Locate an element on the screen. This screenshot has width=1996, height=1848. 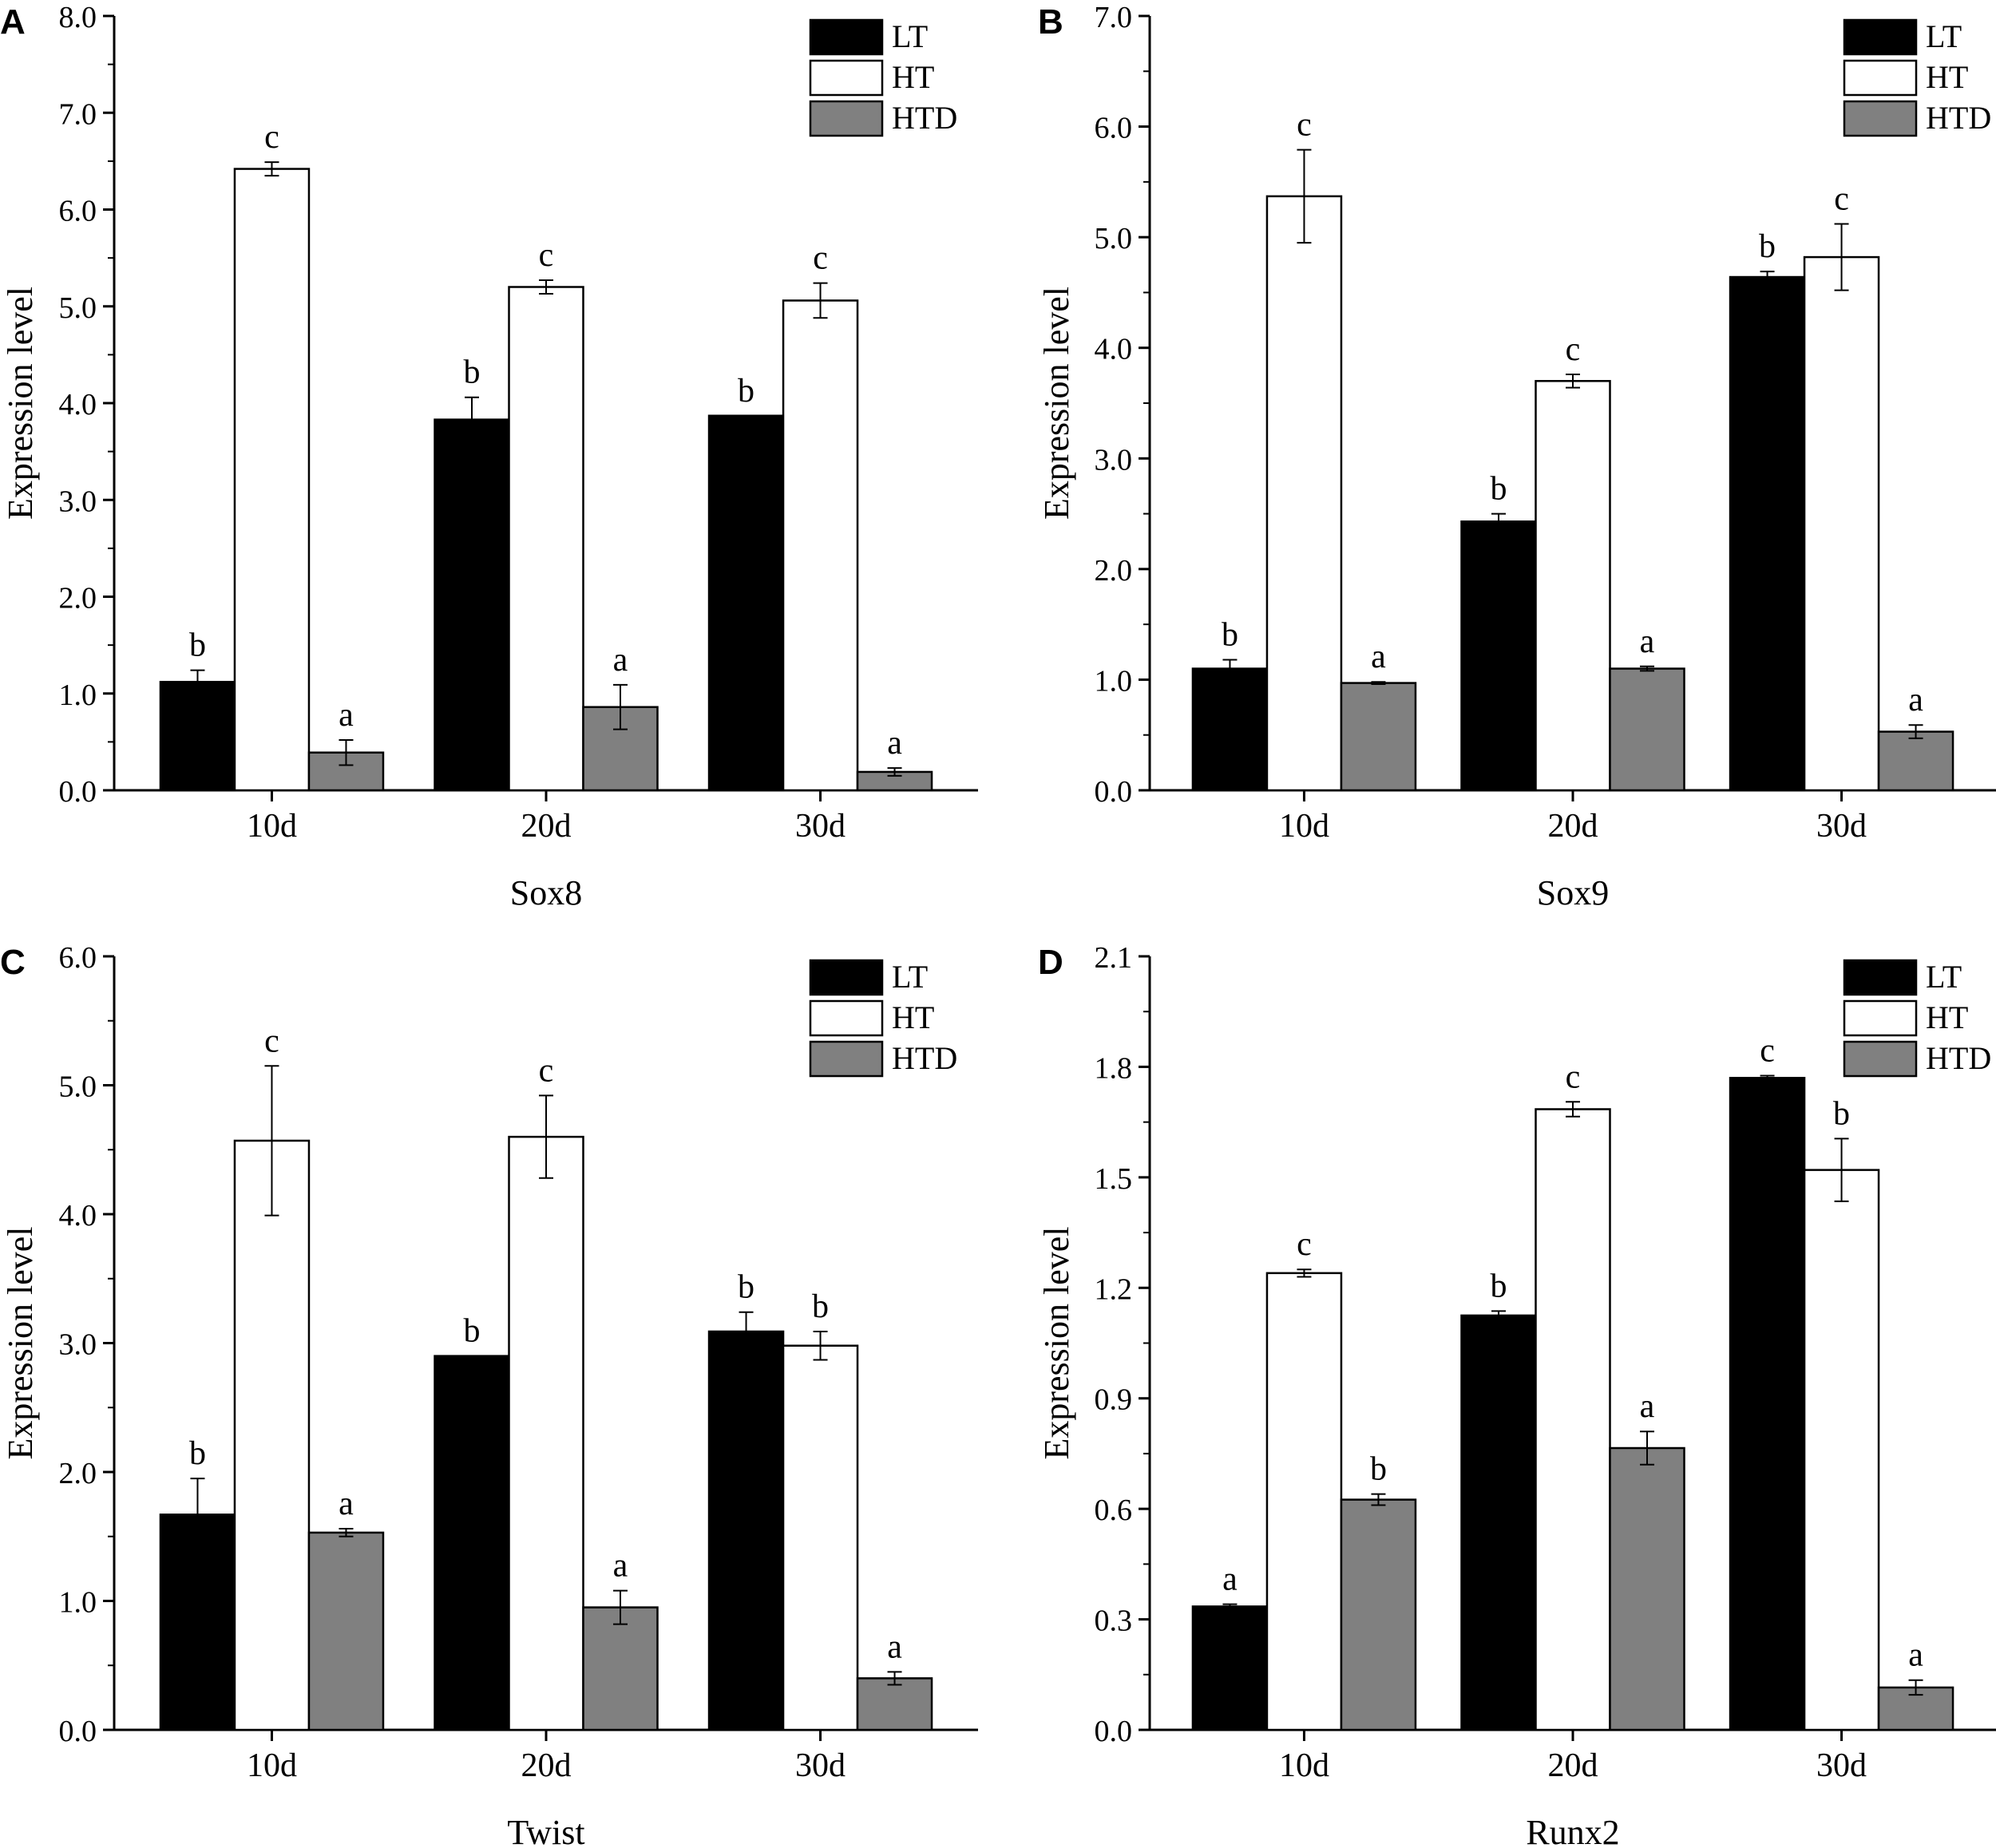
x-tick-label: 30d is located at coordinates (1842, 1766).